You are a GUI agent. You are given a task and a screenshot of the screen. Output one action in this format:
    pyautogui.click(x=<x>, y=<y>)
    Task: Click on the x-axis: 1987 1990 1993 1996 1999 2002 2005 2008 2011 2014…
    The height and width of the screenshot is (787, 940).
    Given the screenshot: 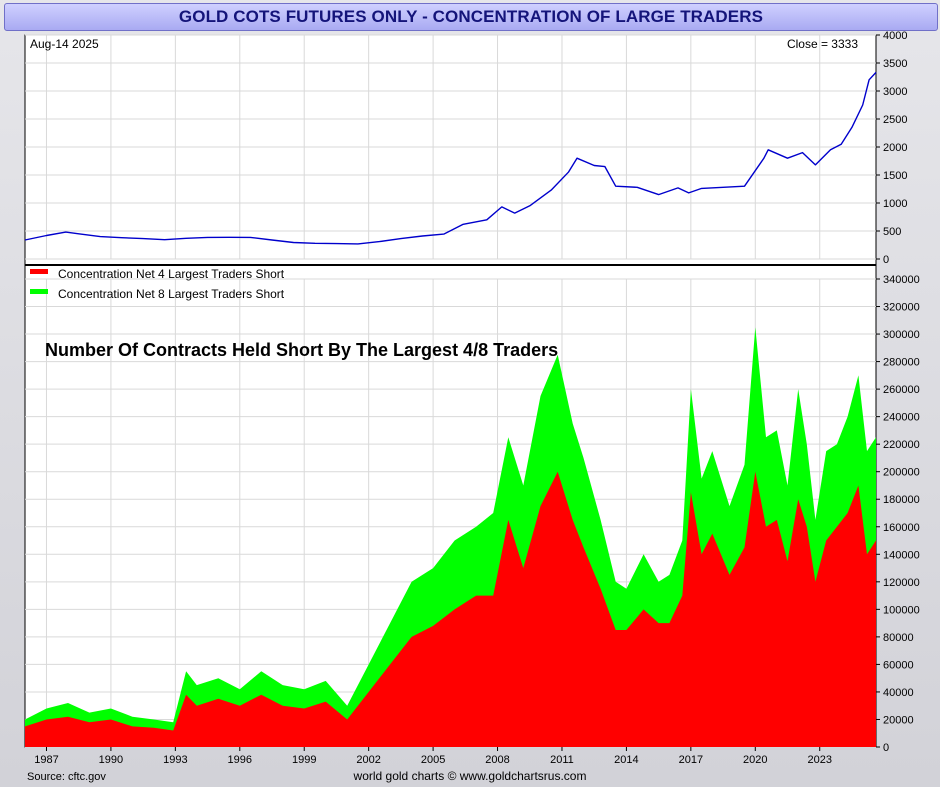 What is the action you would take?
    pyautogui.click(x=433, y=756)
    